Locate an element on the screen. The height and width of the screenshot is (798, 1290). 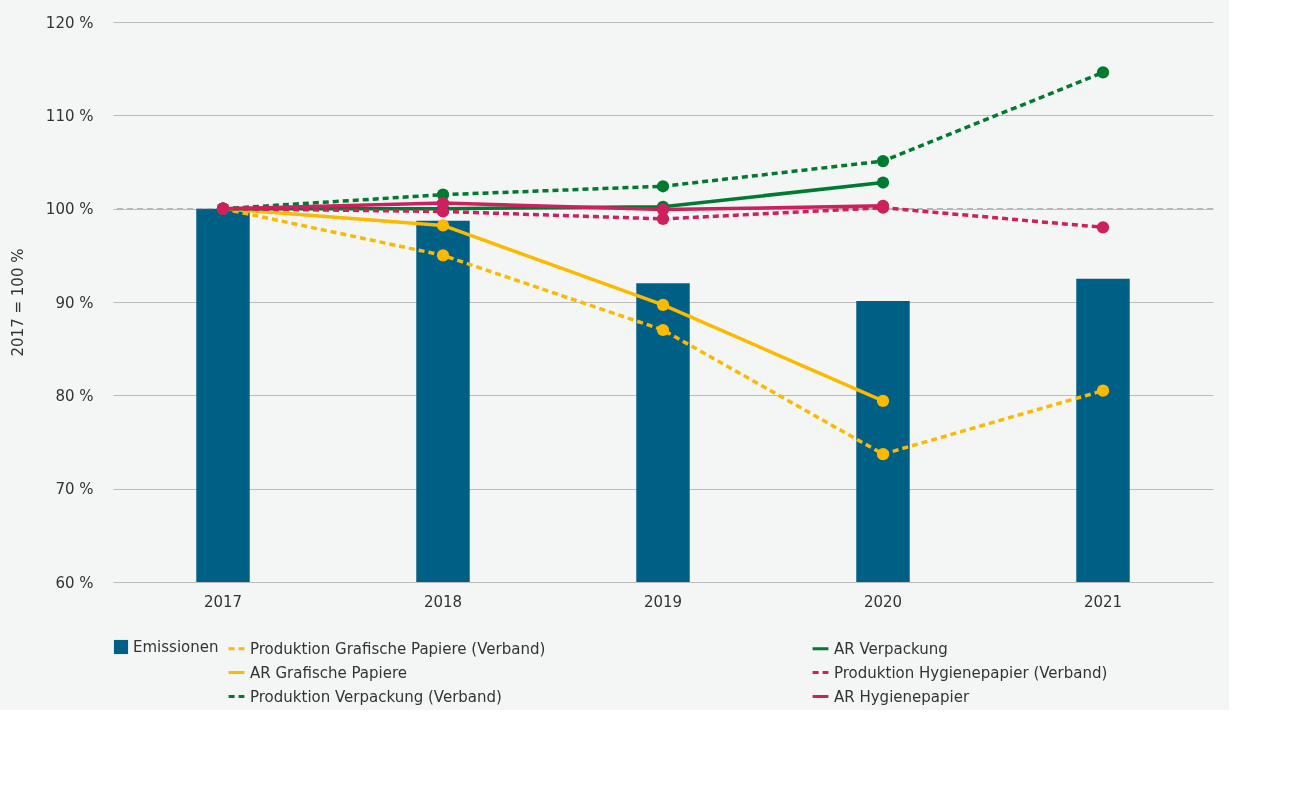
legend-label: Produktion Grafische Papiere (Verband) is located at coordinates (398, 648).